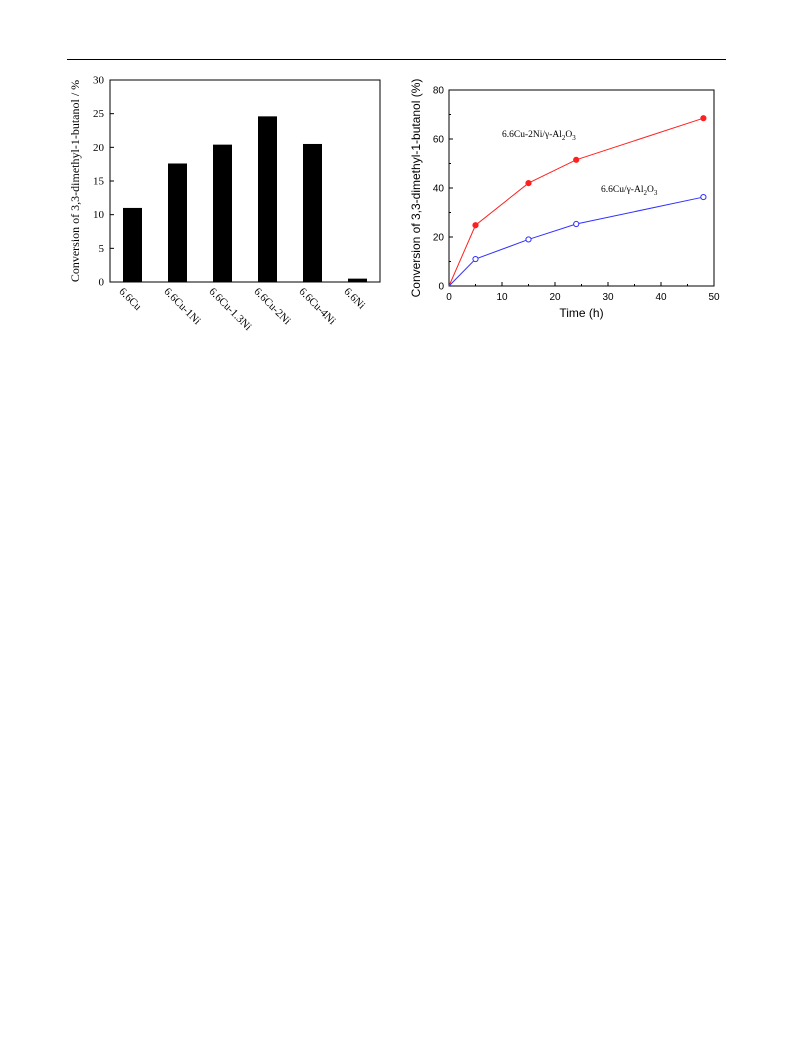  What do you see at coordinates (99, 215) in the screenshot?
I see `y-tick-label-2: 10` at bounding box center [99, 215].